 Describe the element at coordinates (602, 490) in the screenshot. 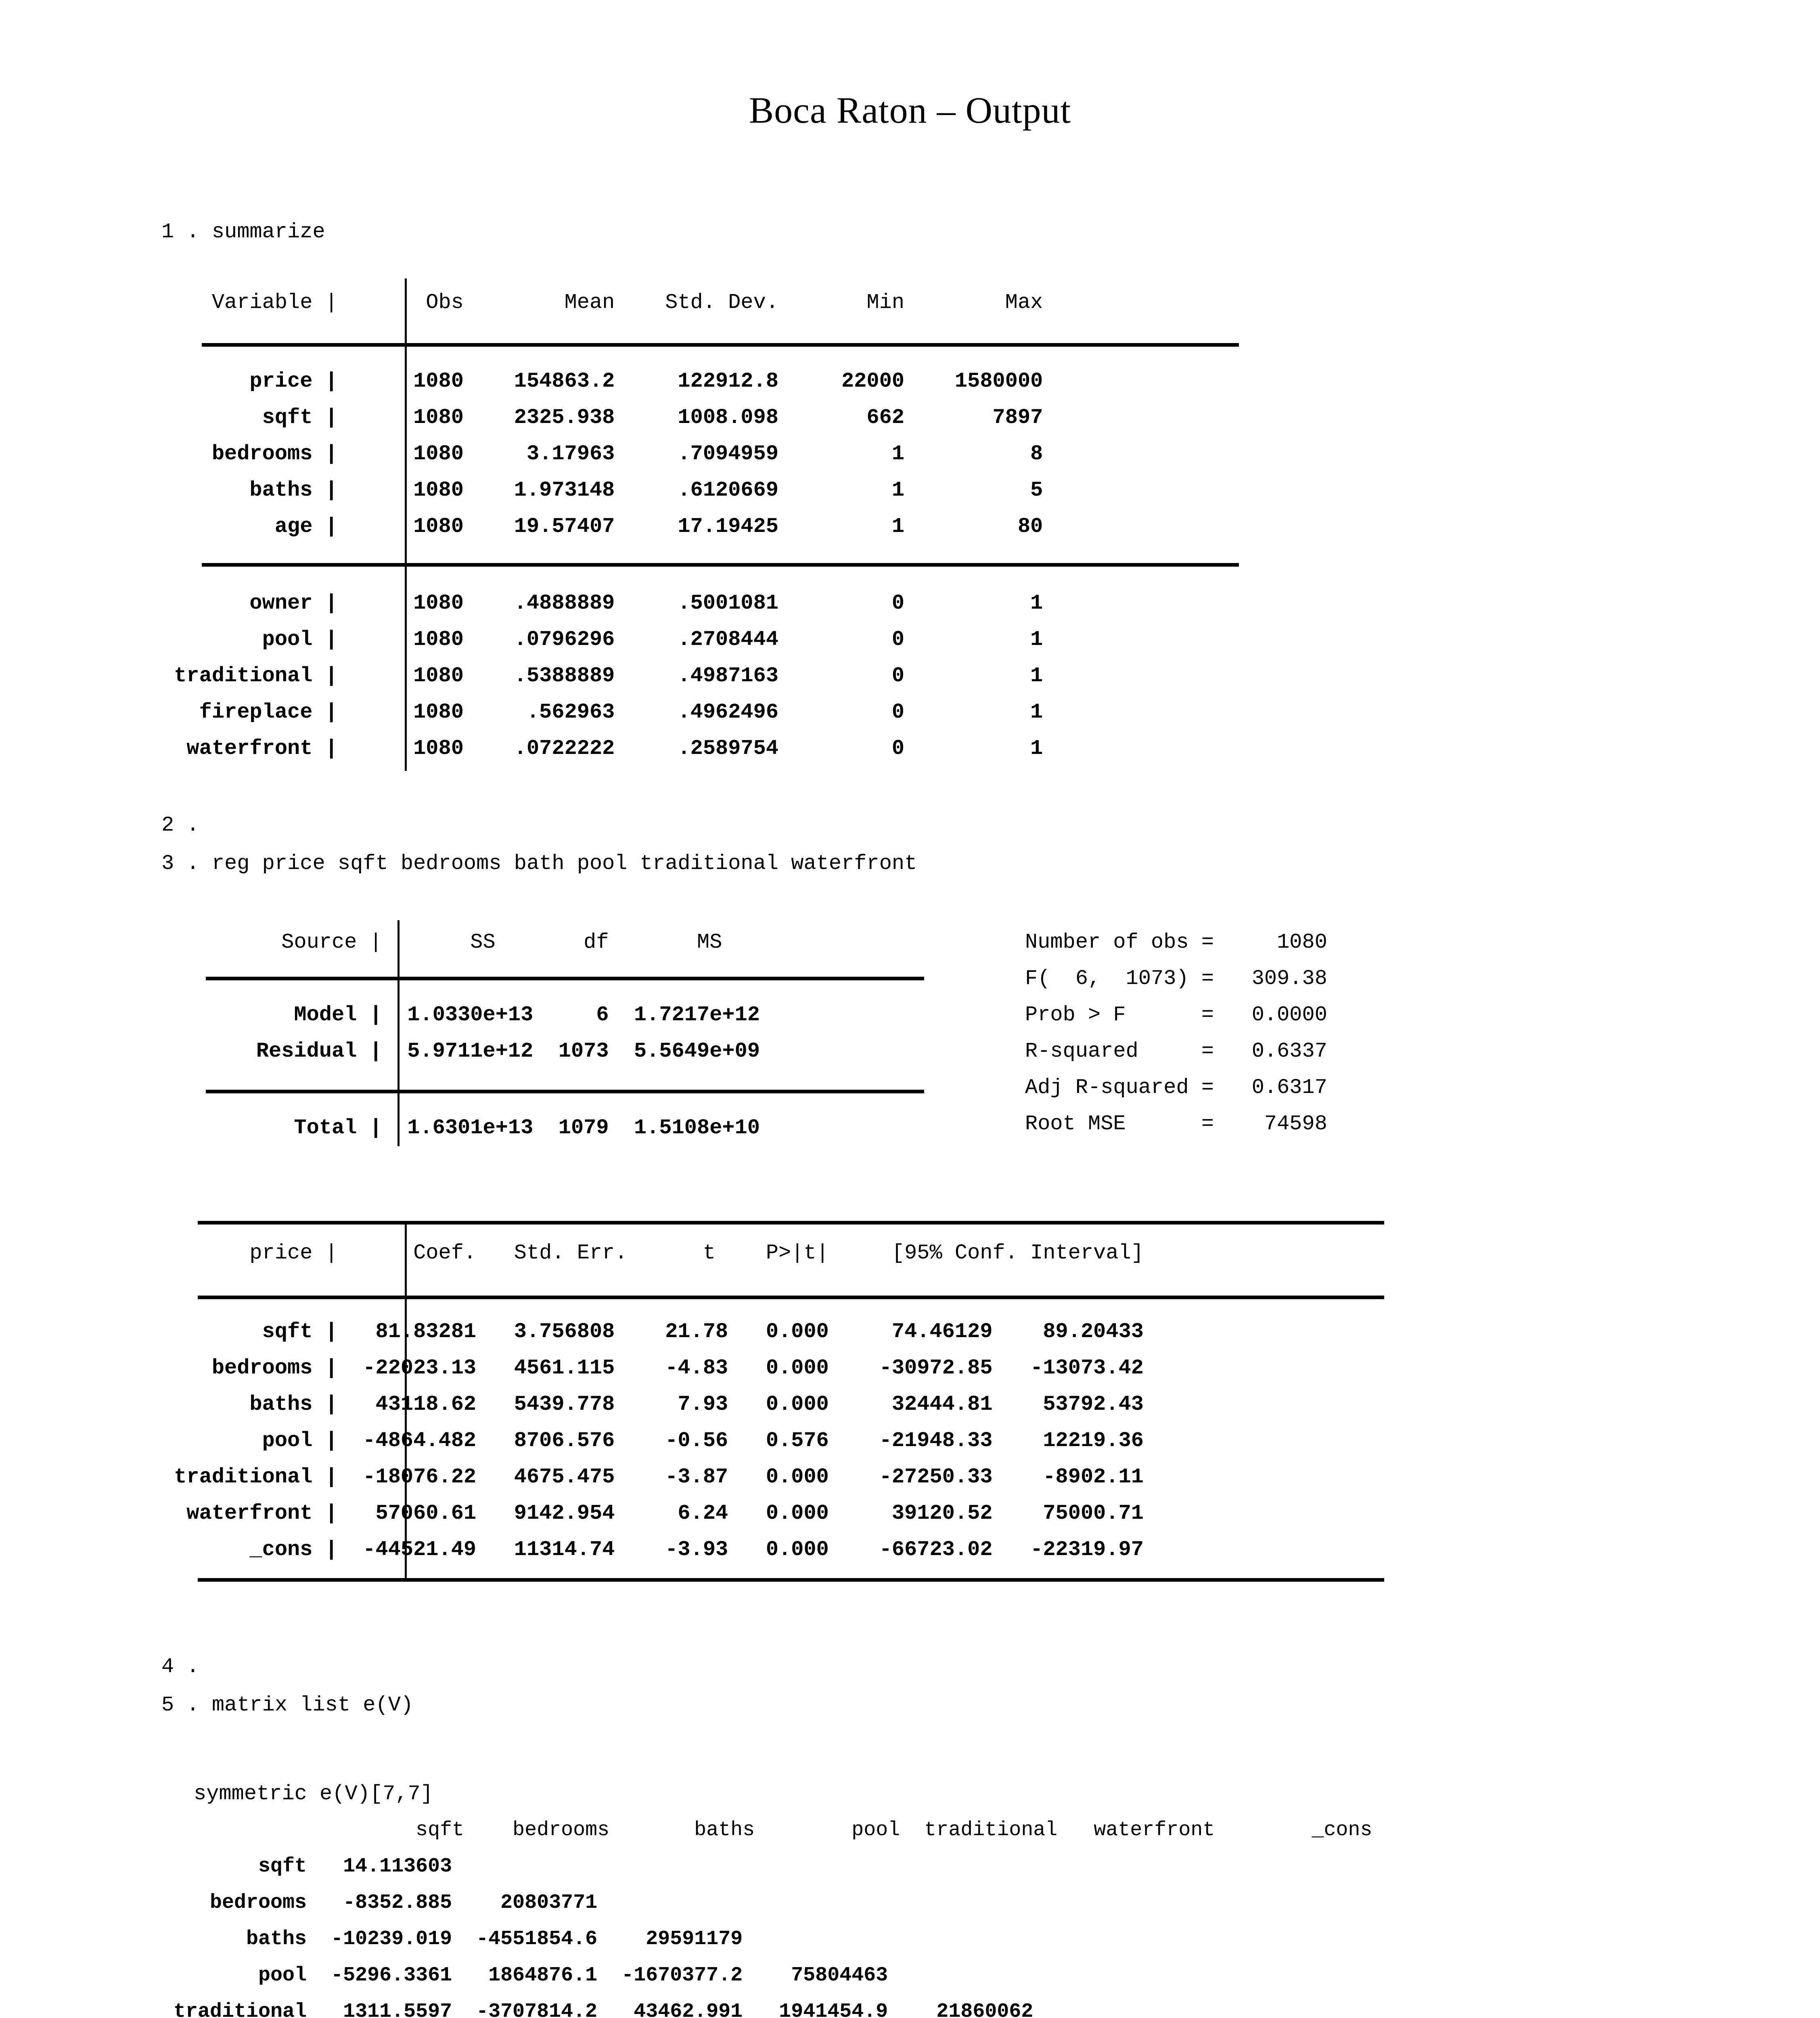

I see `table-row: baths | 1080 1.973148 .6120669 1 5` at that location.